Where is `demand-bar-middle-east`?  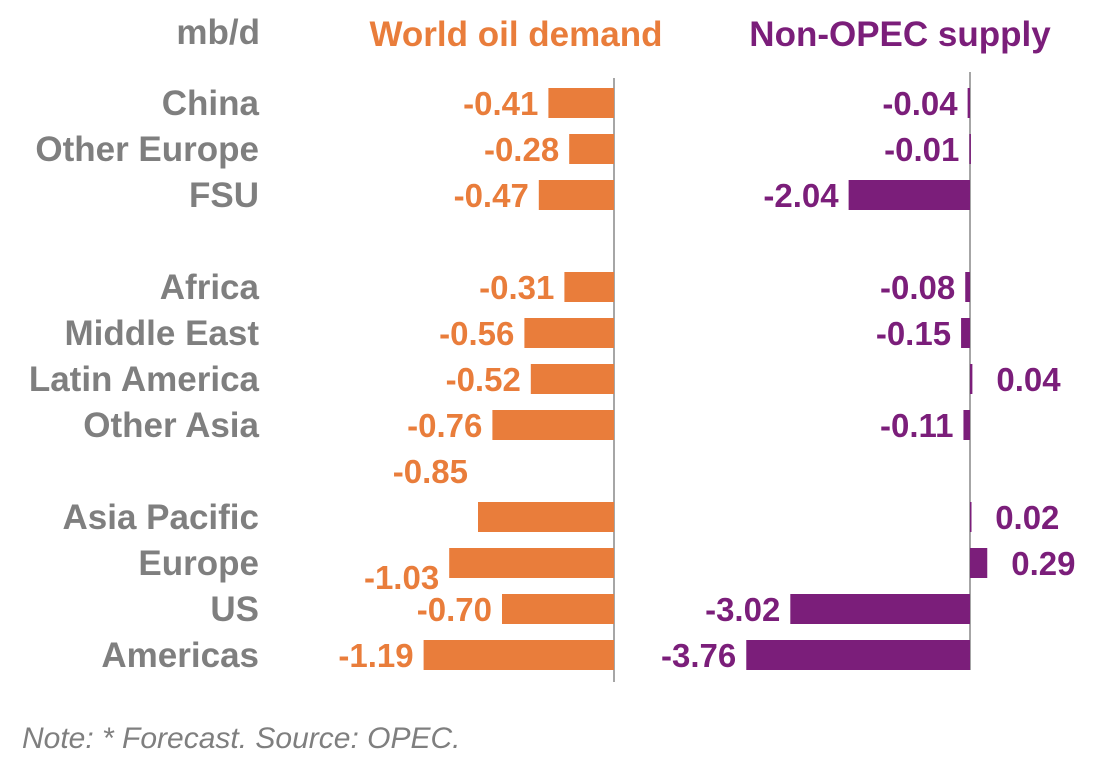 demand-bar-middle-east is located at coordinates (569, 333).